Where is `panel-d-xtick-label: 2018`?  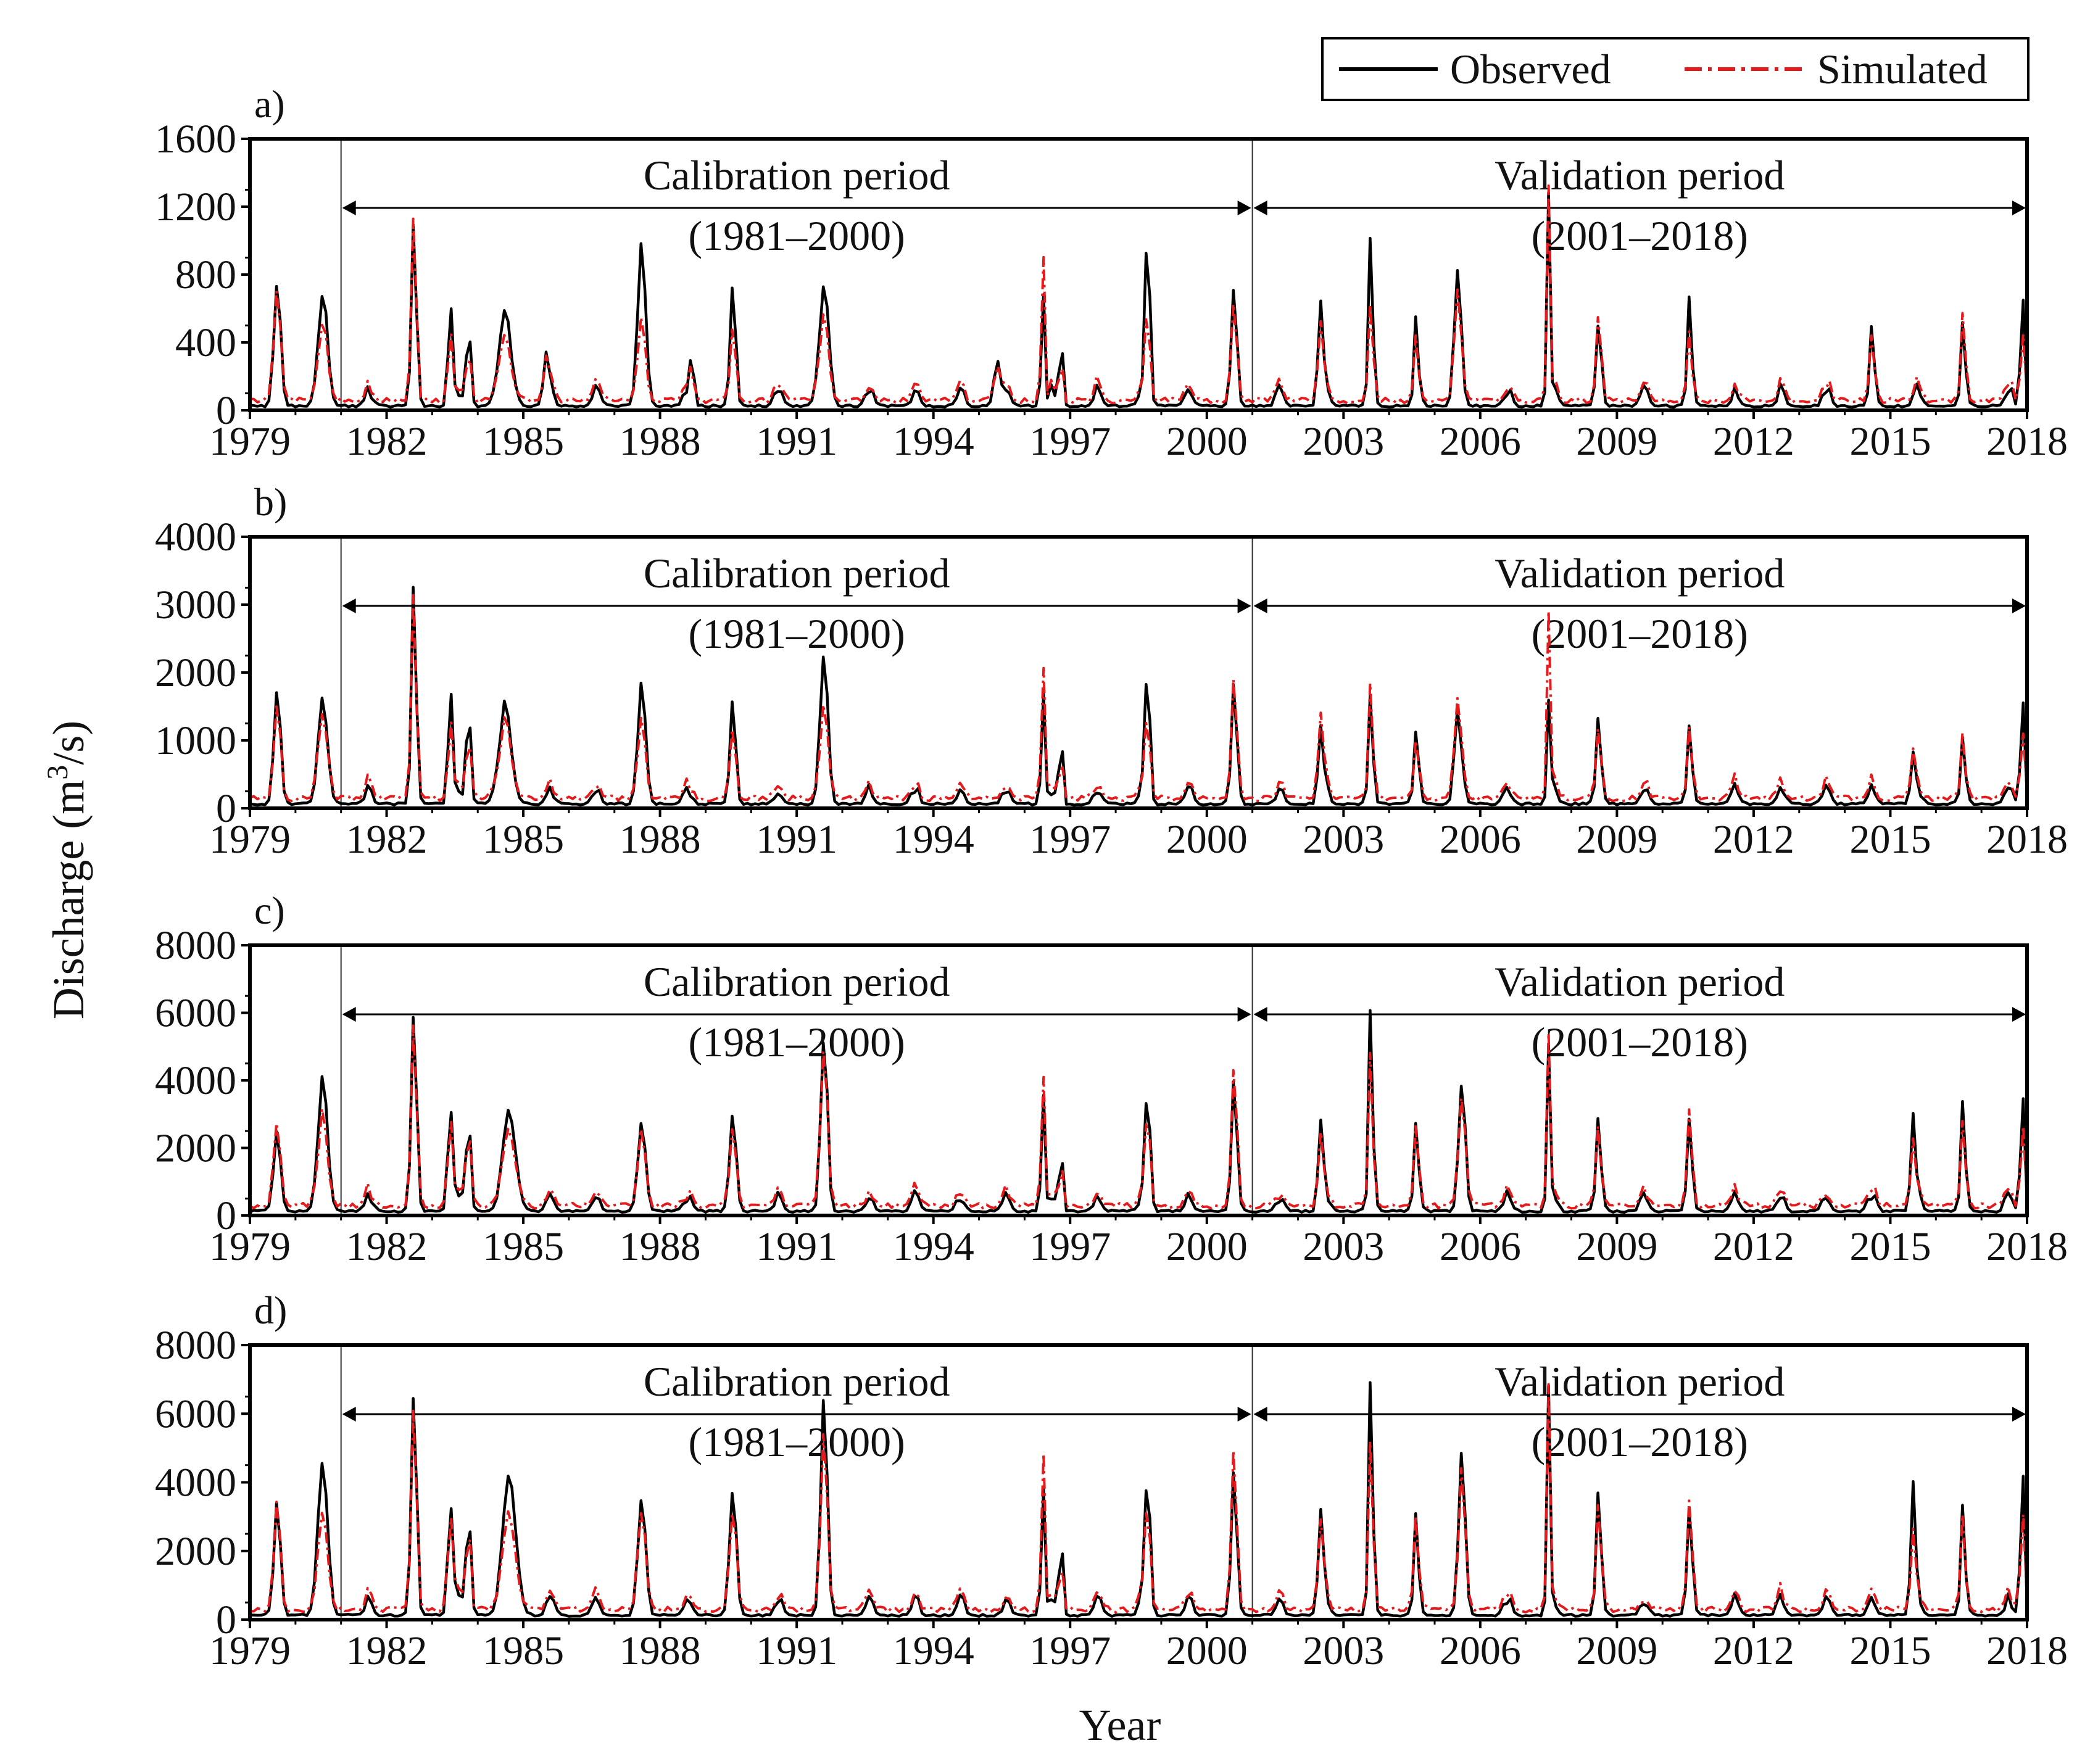 panel-d-xtick-label: 2018 is located at coordinates (2027, 1651).